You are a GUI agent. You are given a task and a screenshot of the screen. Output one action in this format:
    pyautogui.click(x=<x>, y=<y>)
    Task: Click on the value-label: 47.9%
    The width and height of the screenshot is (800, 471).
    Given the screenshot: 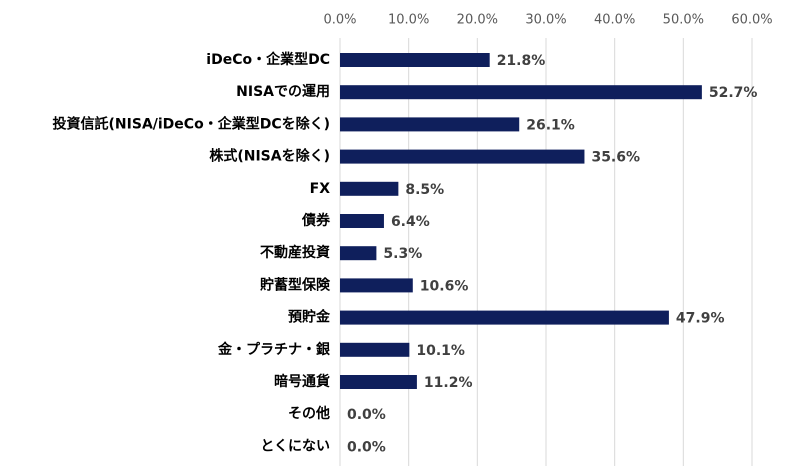 What is the action you would take?
    pyautogui.click(x=700, y=319)
    